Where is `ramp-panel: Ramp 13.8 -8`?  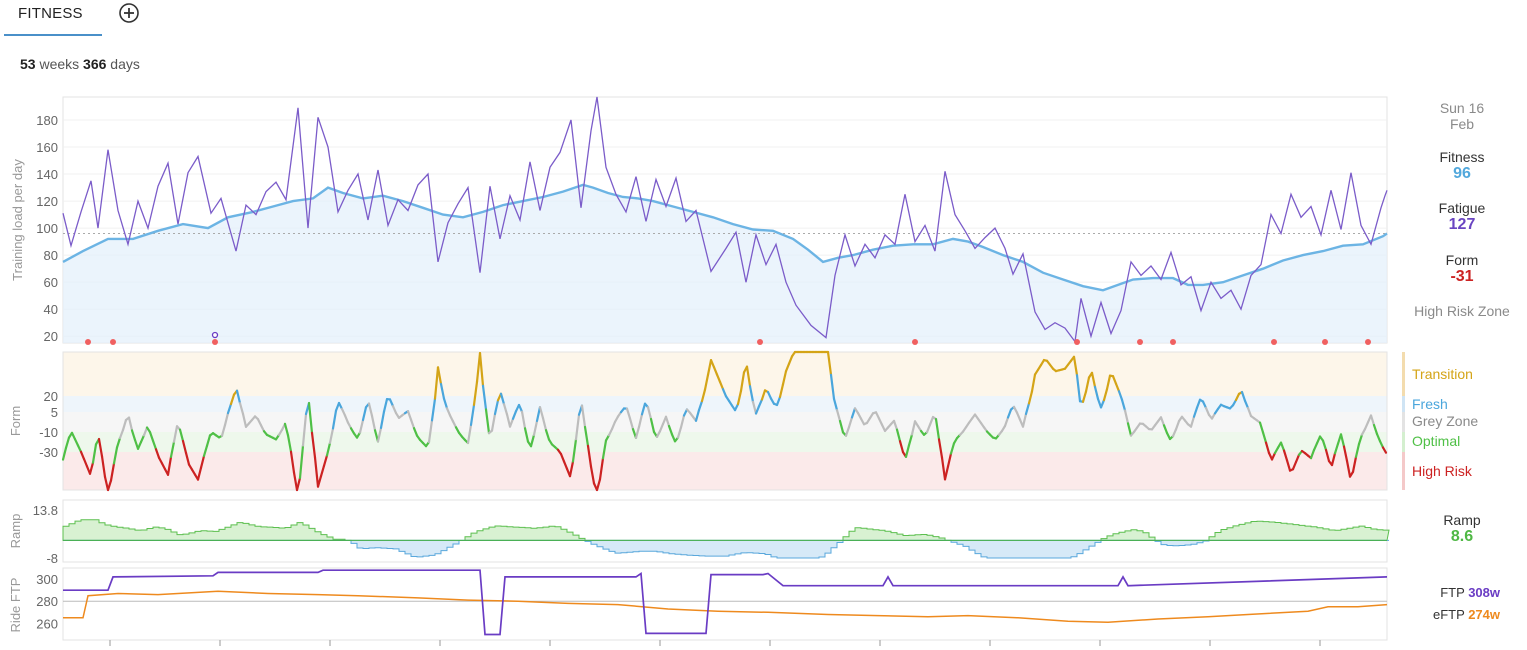 ramp-panel: Ramp 13.8 -8 is located at coordinates (699, 532).